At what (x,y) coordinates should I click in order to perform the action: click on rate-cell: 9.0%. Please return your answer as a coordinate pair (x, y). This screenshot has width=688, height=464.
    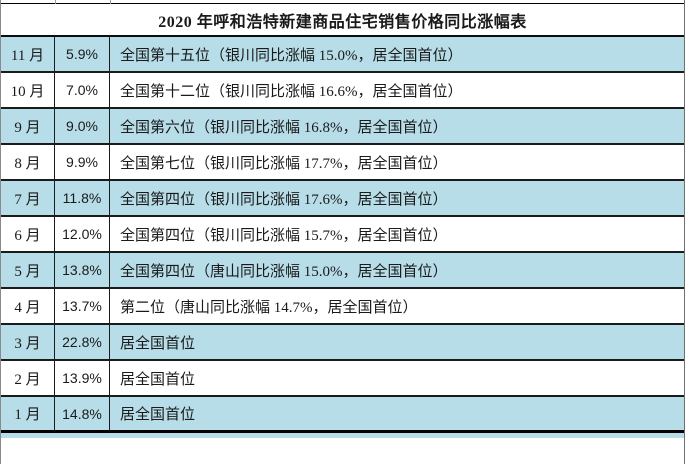
    Looking at the image, I should click on (82, 126).